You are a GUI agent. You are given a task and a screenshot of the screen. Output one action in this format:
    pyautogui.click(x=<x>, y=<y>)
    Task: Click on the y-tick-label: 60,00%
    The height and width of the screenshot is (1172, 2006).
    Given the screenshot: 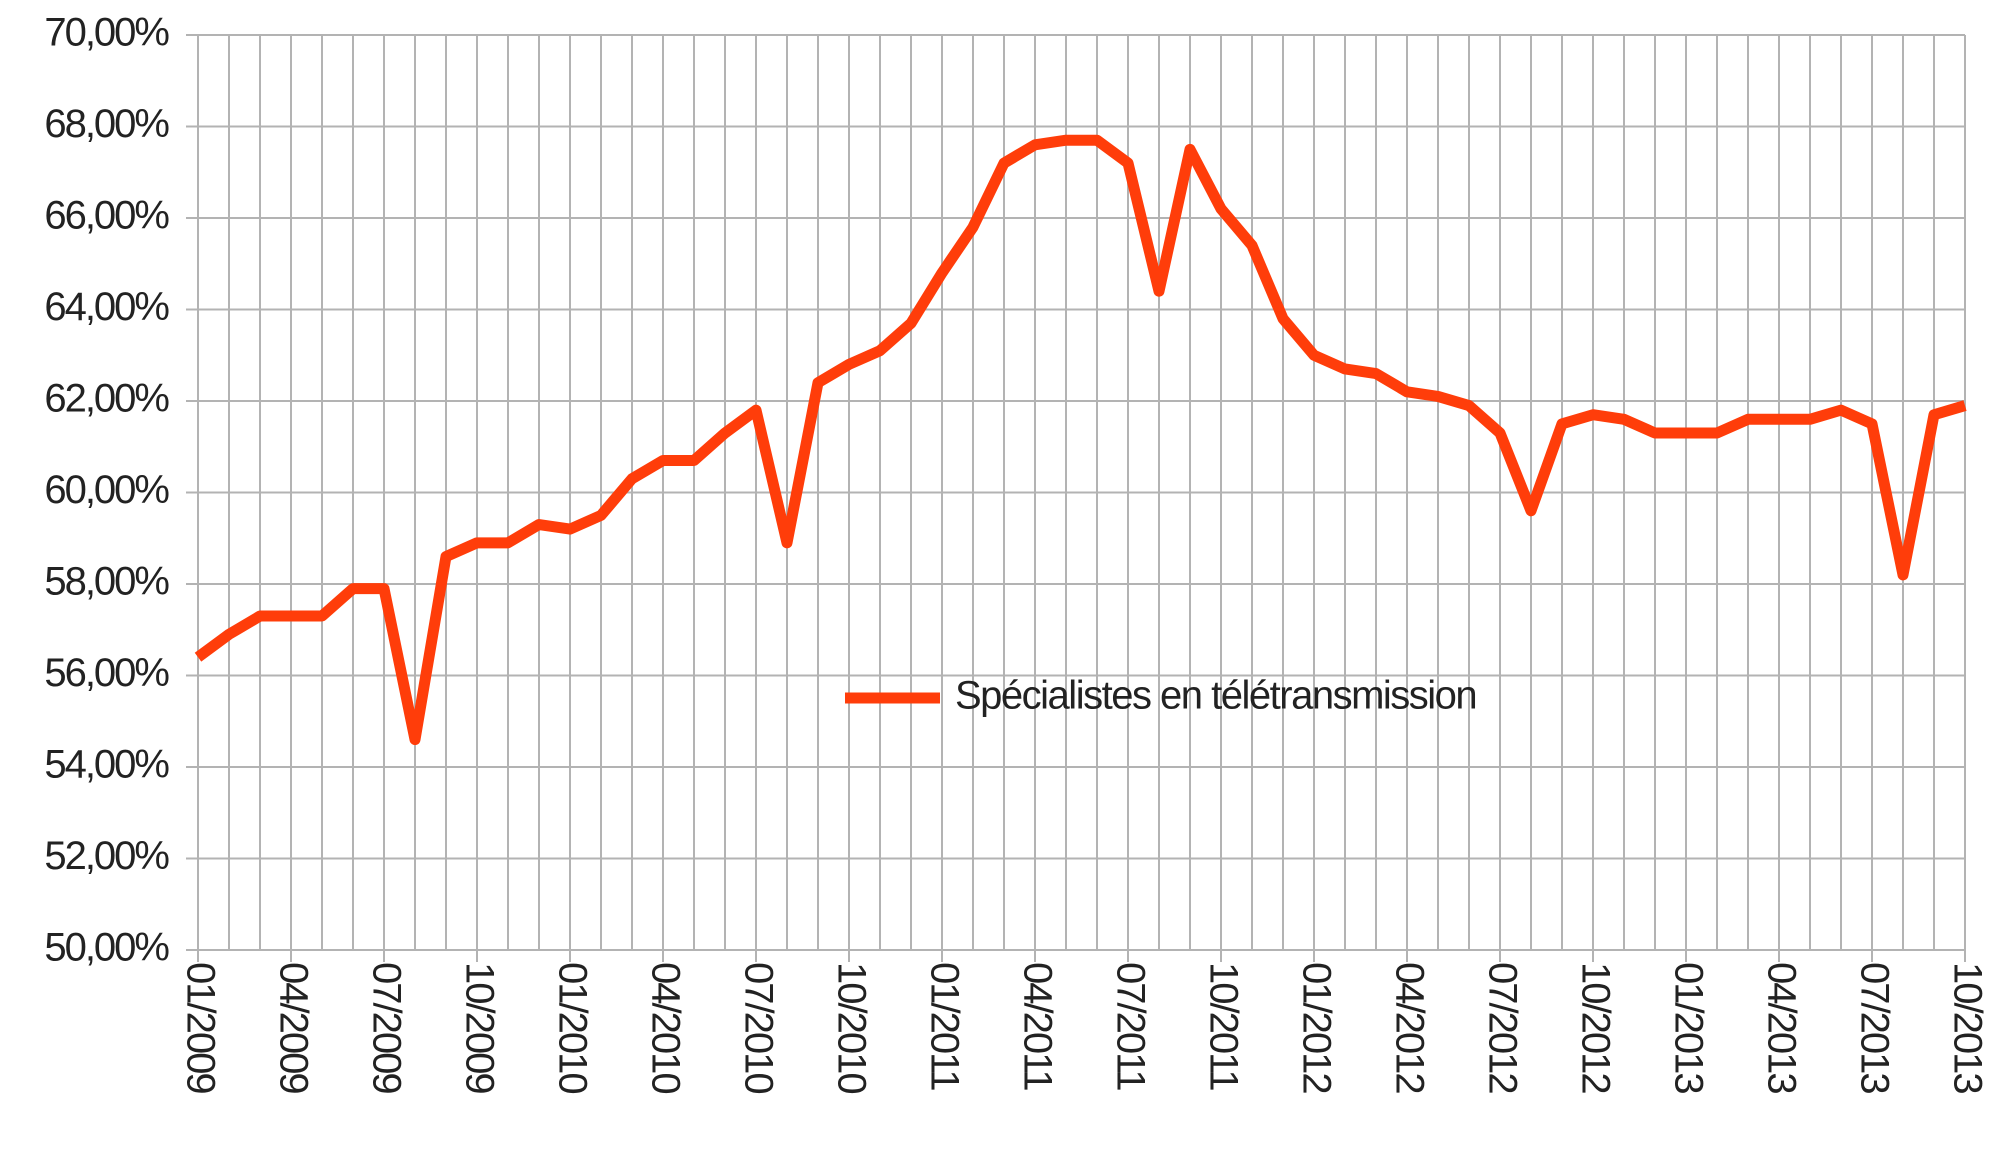 What is the action you would take?
    pyautogui.click(x=106, y=490)
    